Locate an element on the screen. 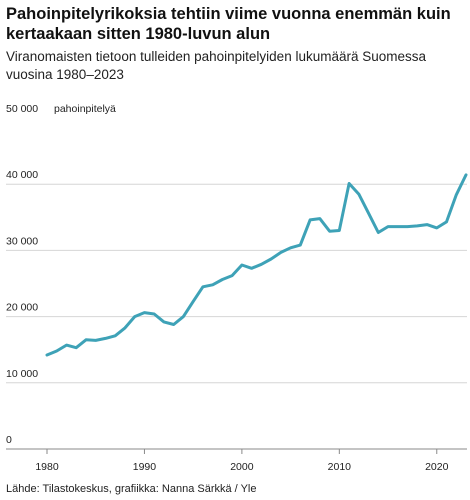 The image size is (470, 500). x-tick-label: 2020 is located at coordinates (437, 467).